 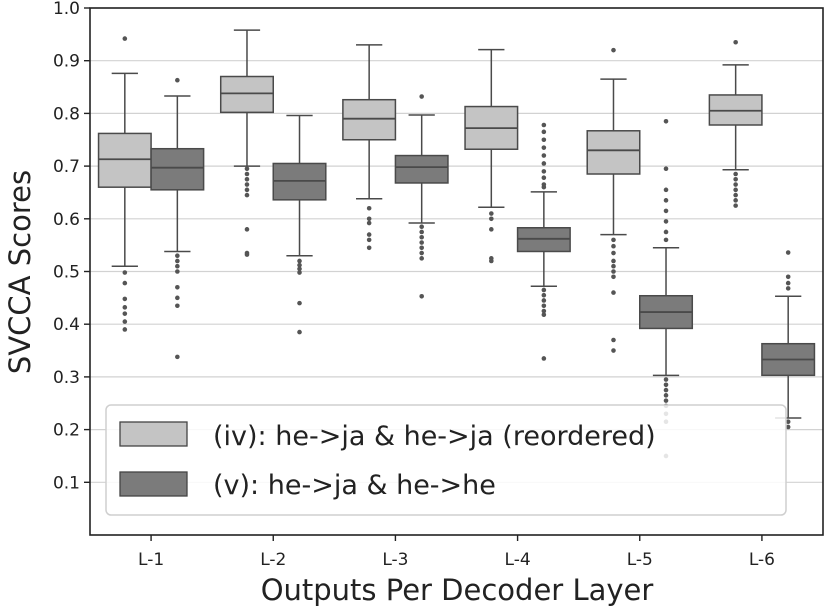 I want to click on x-axis-title: Outputs Per Decoder Layer, so click(x=457, y=590).